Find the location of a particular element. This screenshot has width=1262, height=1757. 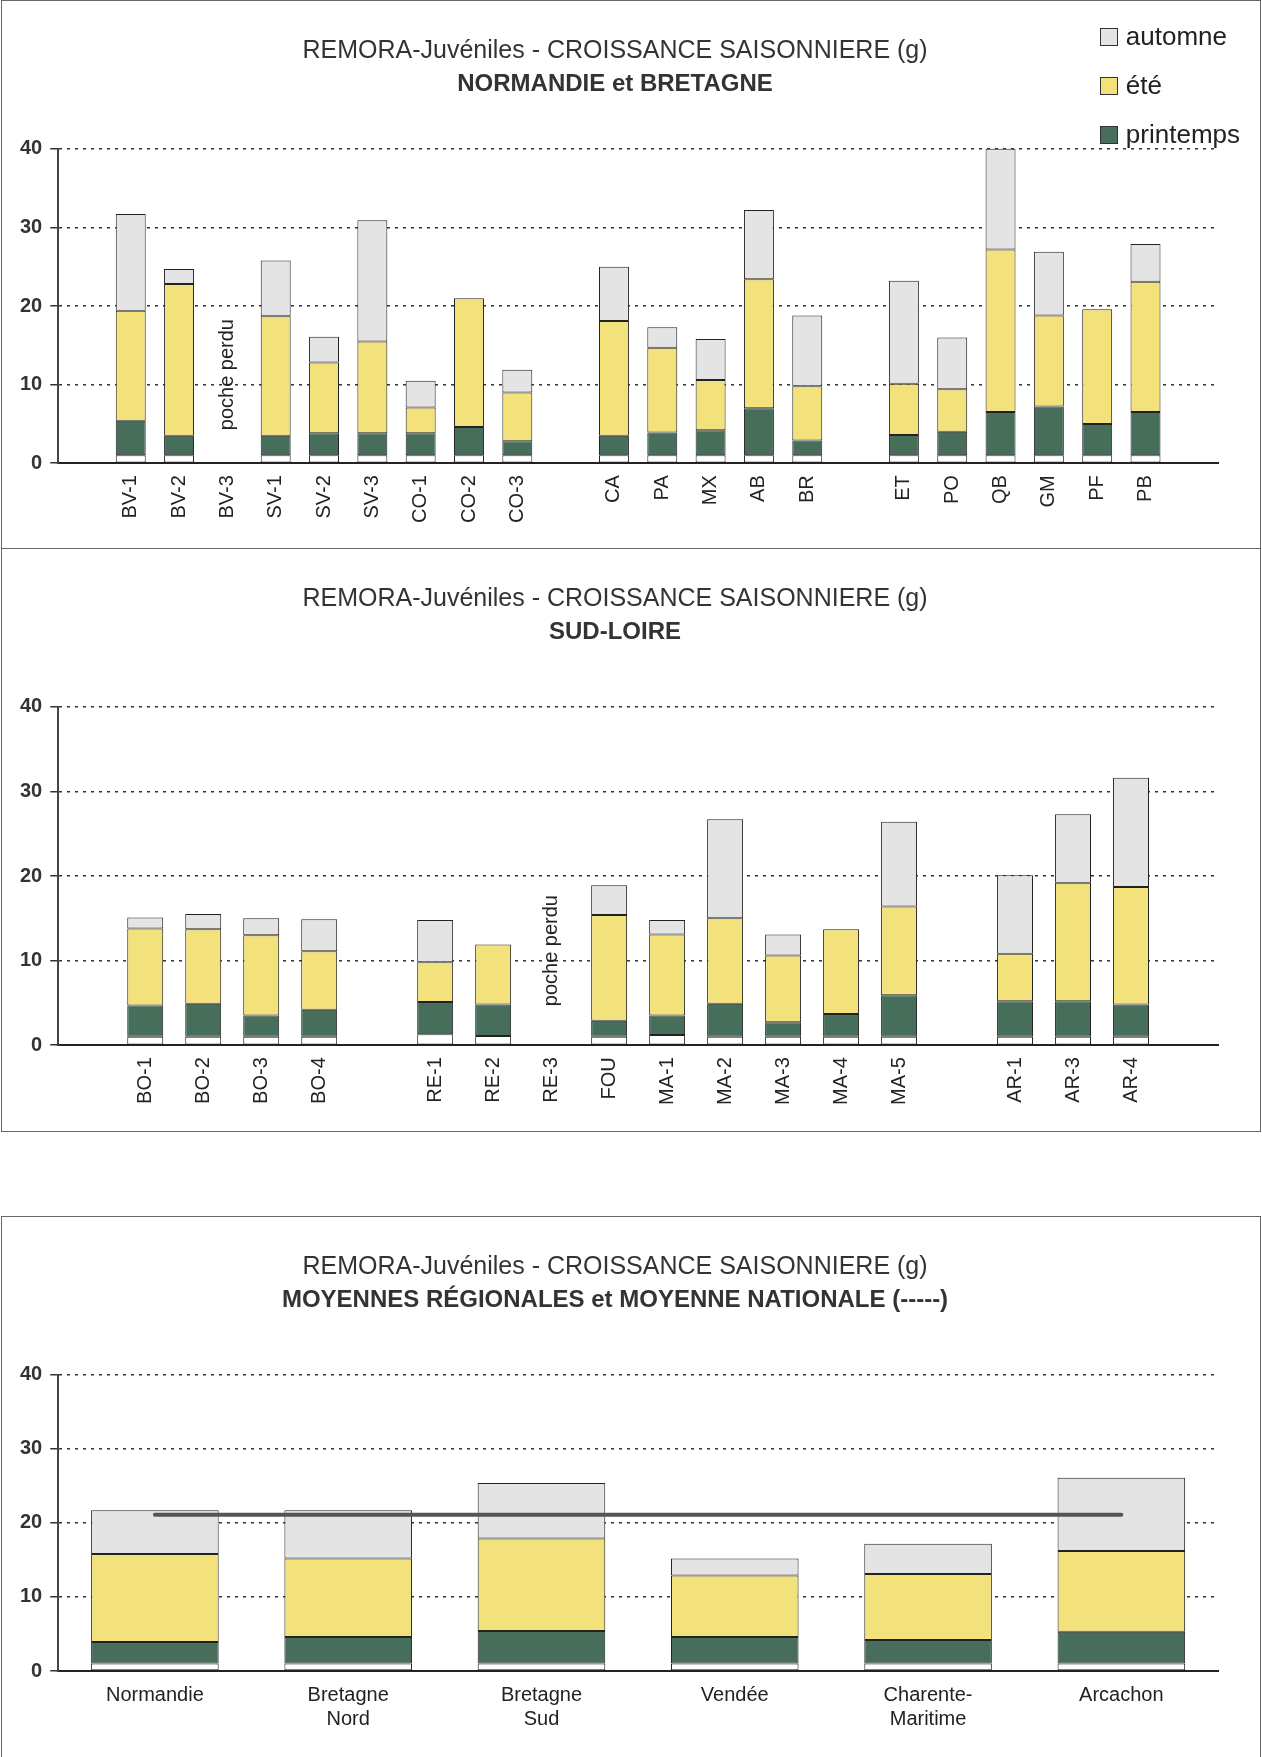

x-tick-label: PA is located at coordinates (660, 487).